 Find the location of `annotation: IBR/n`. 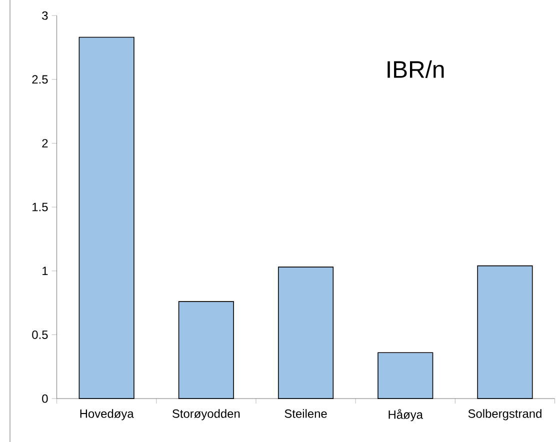

annotation: IBR/n is located at coordinates (416, 69).